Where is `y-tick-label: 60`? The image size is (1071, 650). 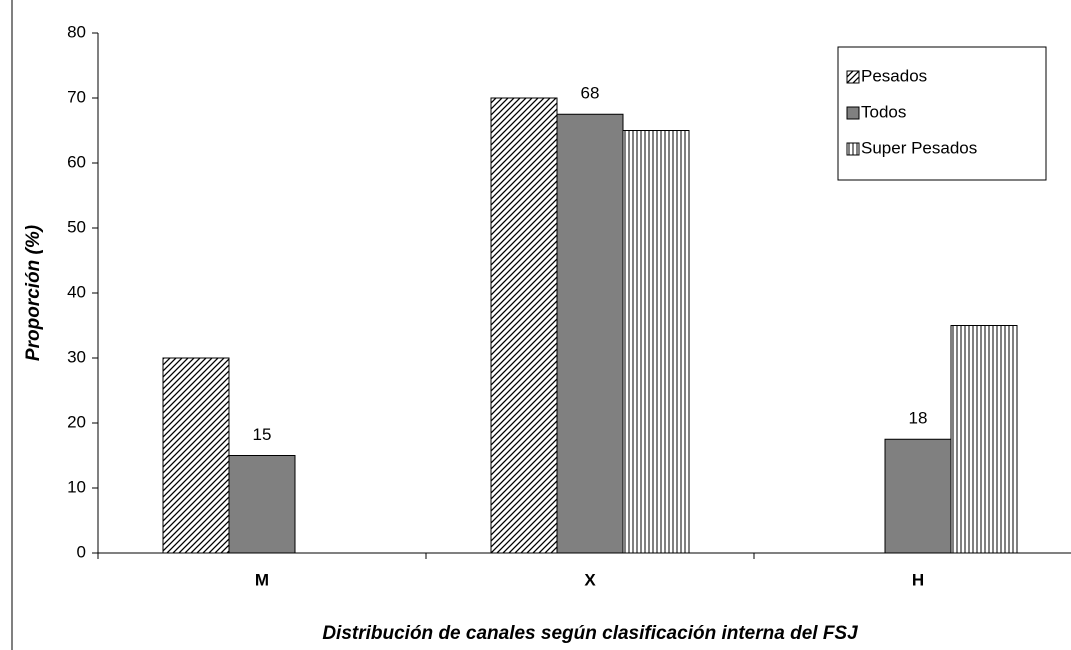
y-tick-label: 60 is located at coordinates (76, 161).